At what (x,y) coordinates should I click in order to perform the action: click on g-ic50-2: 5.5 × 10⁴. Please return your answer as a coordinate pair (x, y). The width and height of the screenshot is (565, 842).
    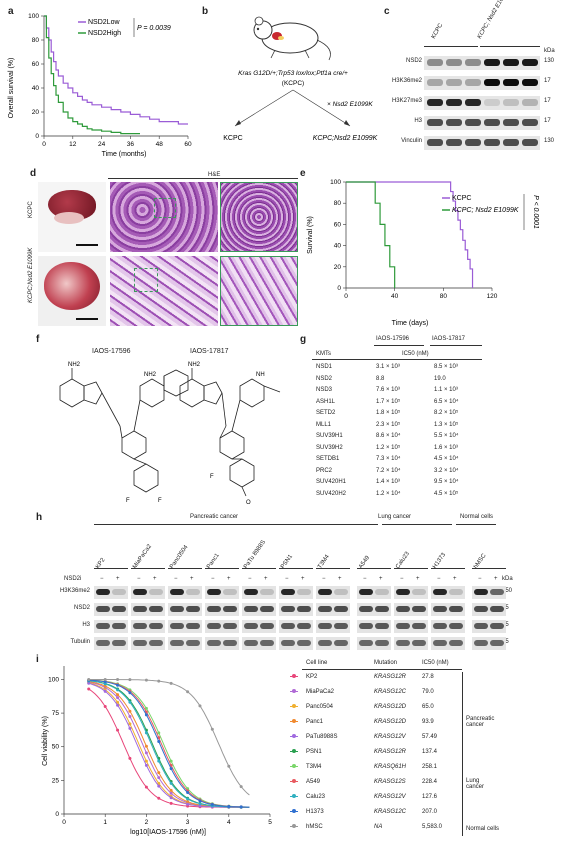
    Looking at the image, I should click on (446, 436).